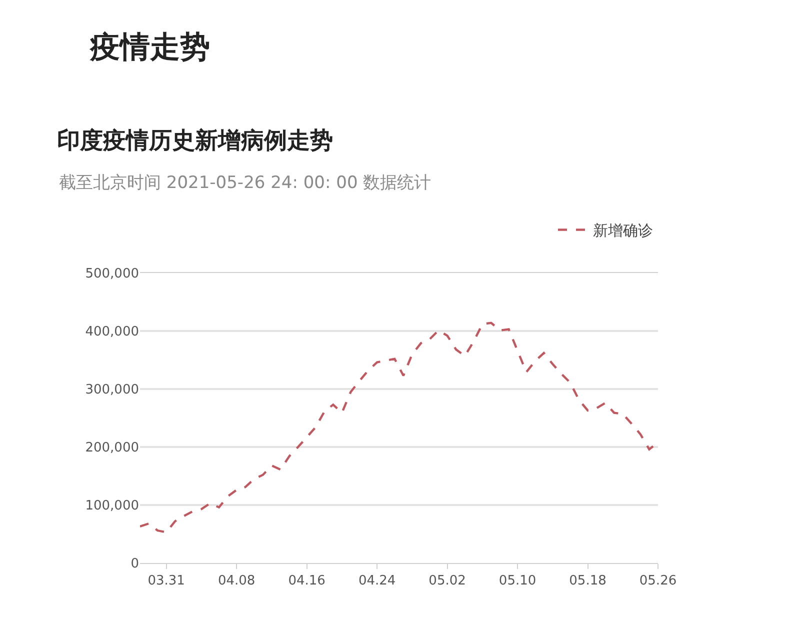  Describe the element at coordinates (134, 564) in the screenshot. I see `y-tick-label: 0` at that location.